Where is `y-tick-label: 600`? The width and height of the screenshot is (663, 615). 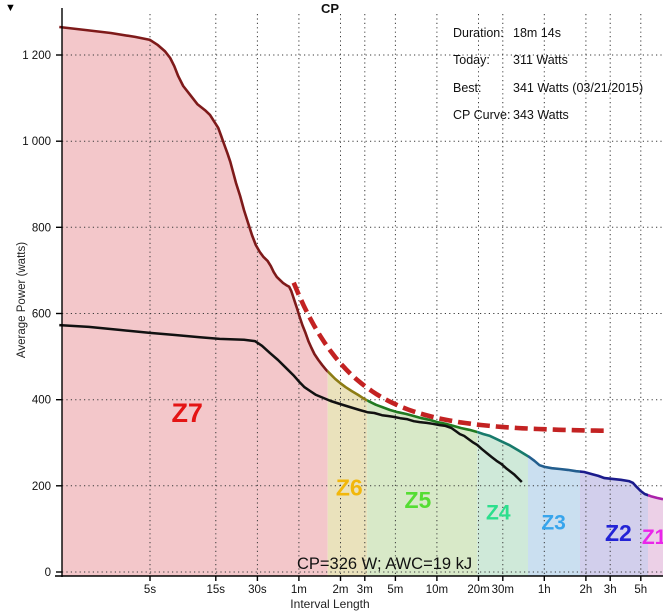
y-tick-label: 600 is located at coordinates (41, 315).